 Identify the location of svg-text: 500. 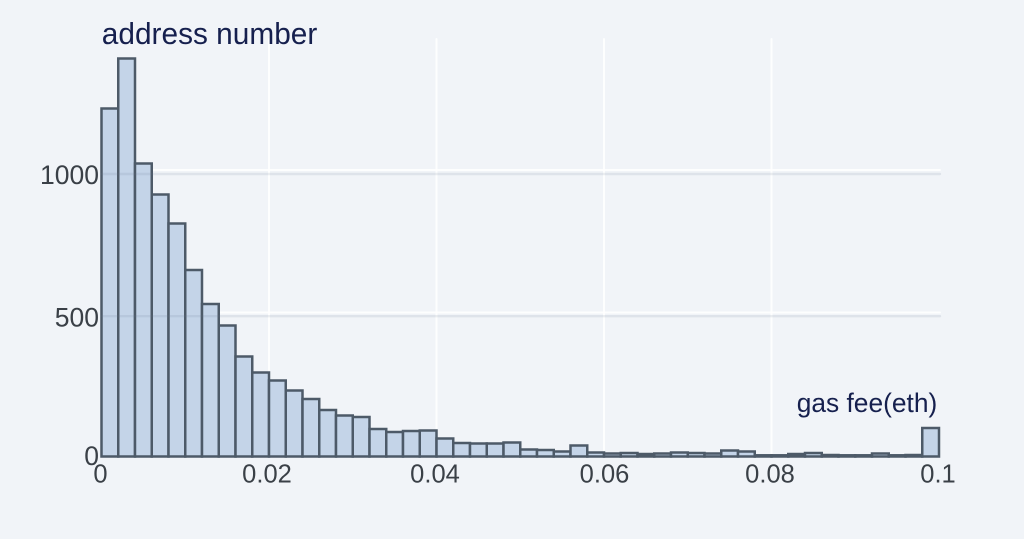
(77, 318).